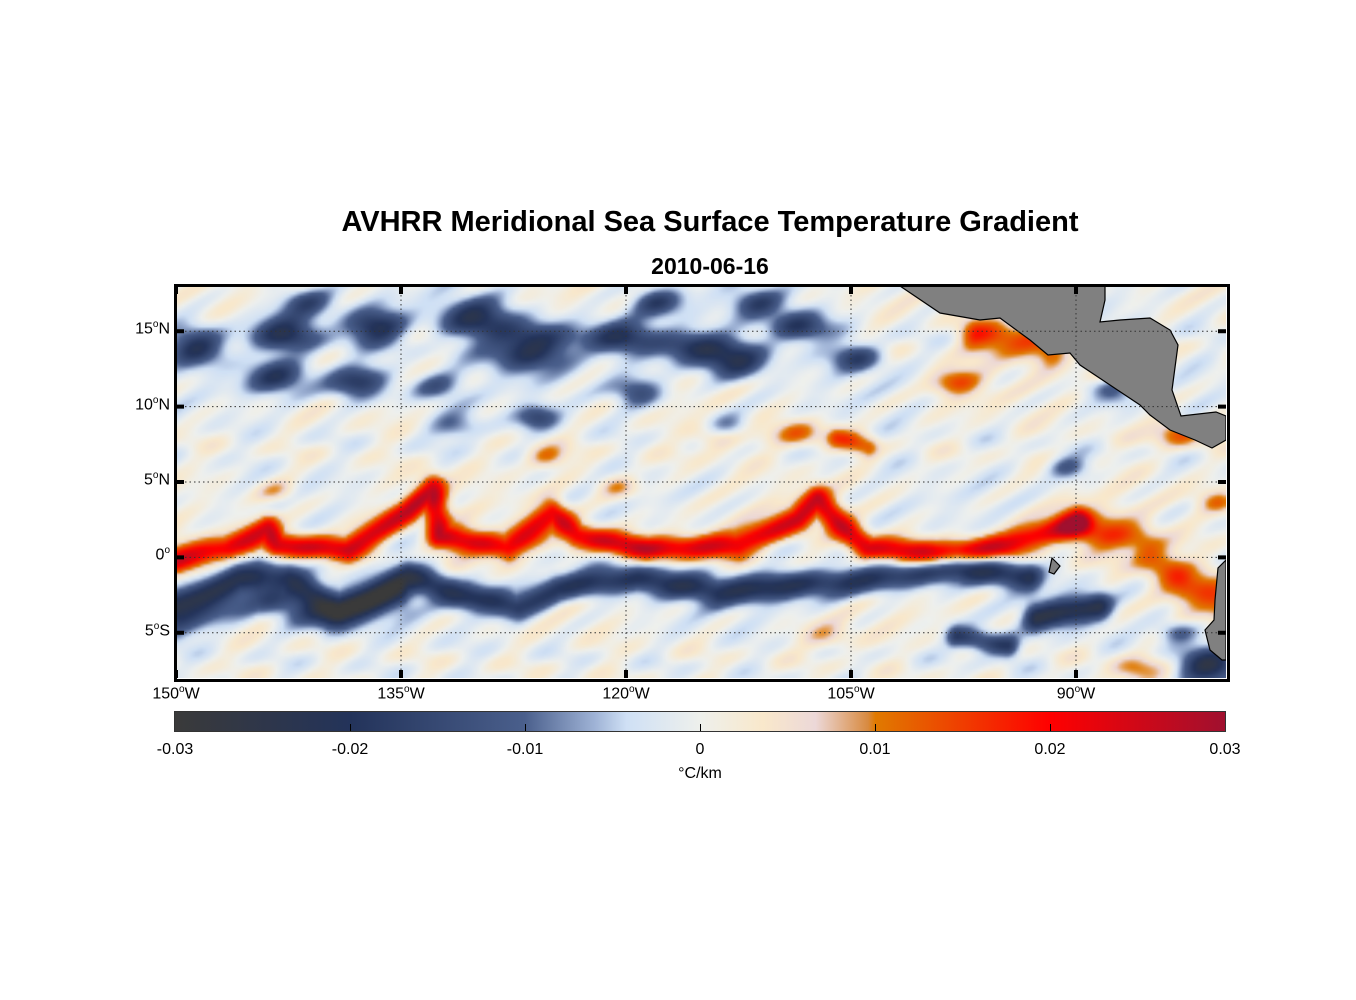  Describe the element at coordinates (160, 555) in the screenshot. I see `tick-value: 0` at that location.